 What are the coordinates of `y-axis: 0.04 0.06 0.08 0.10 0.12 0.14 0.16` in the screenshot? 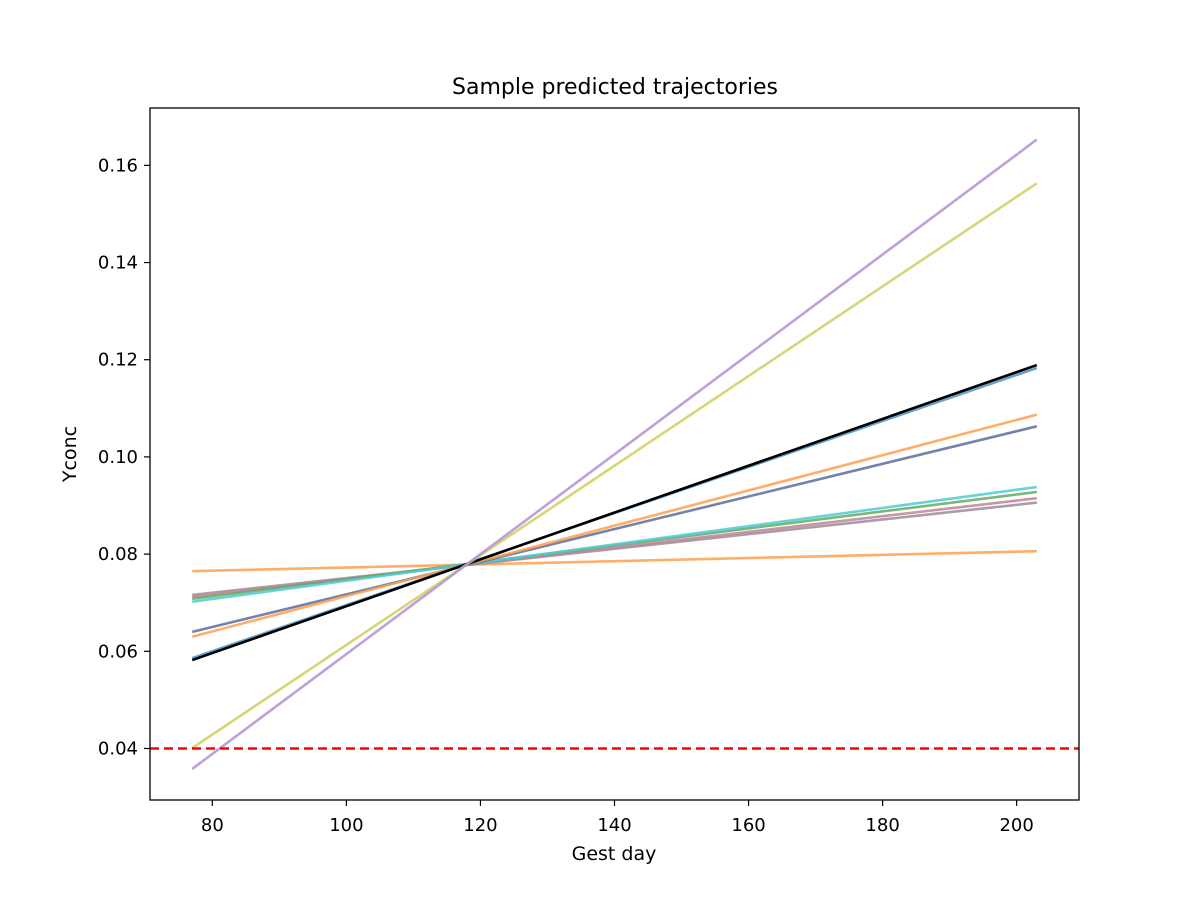 It's located at (124, 457).